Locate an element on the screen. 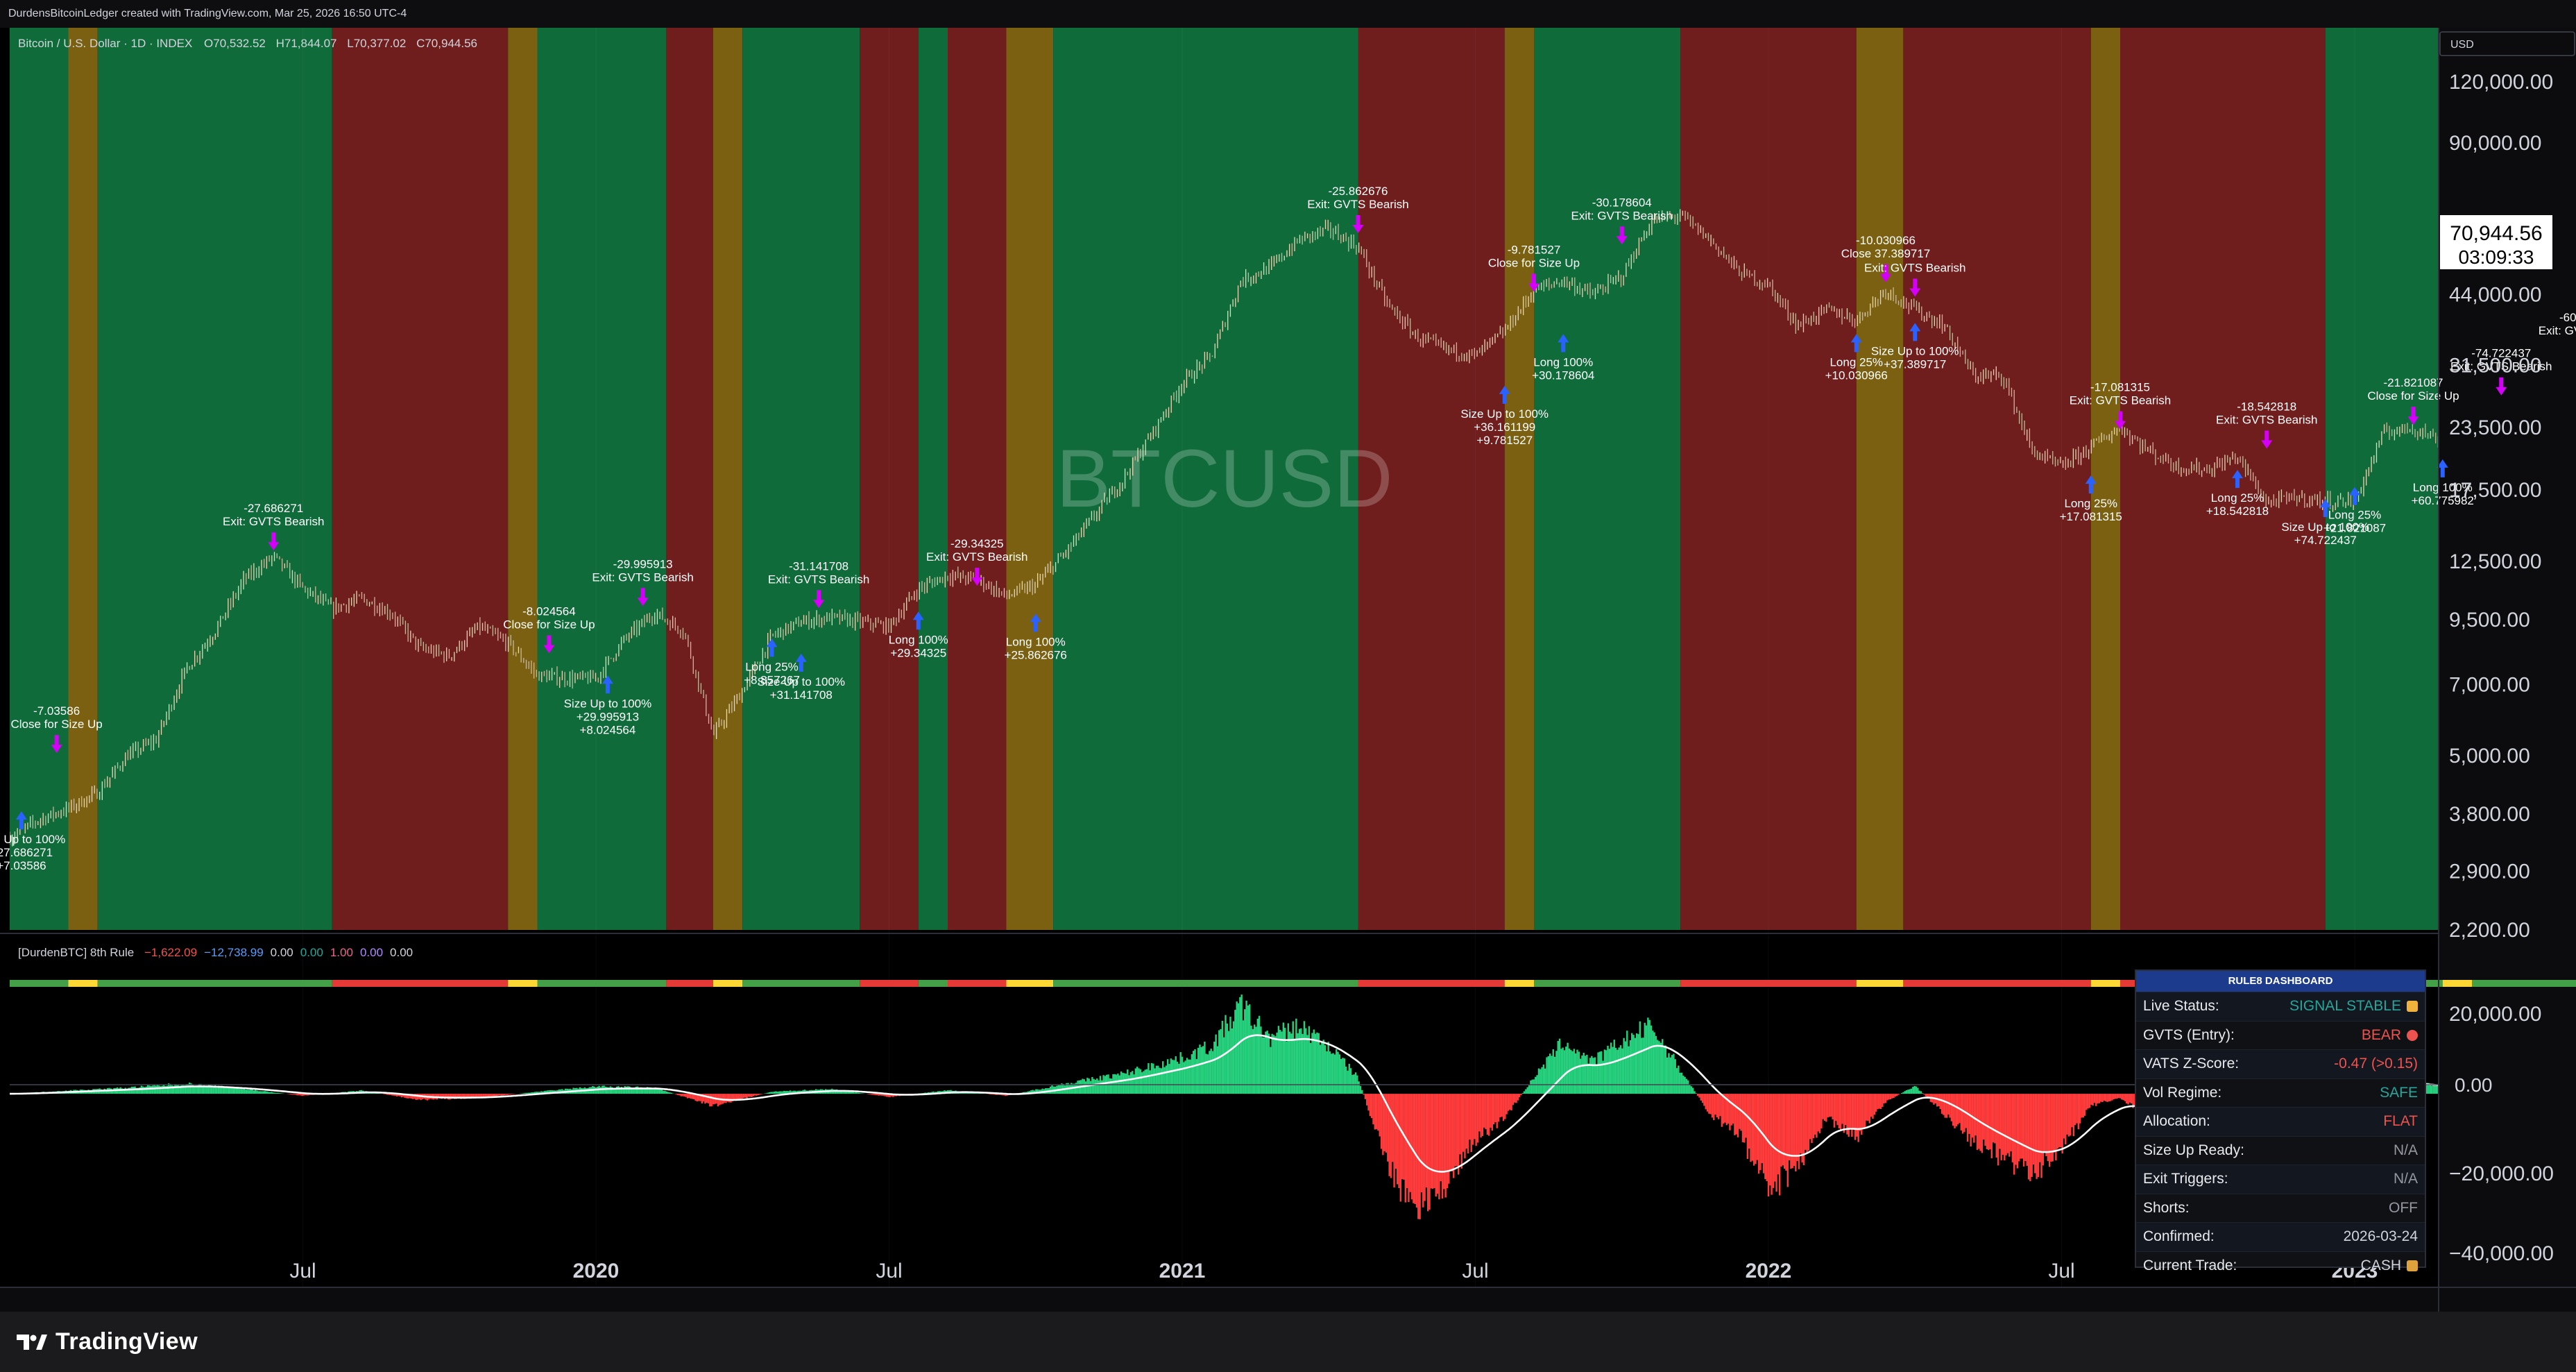 This screenshot has width=2576, height=1372. entry-signal: Size Up to 100%+74.722437 is located at coordinates (2325, 523).